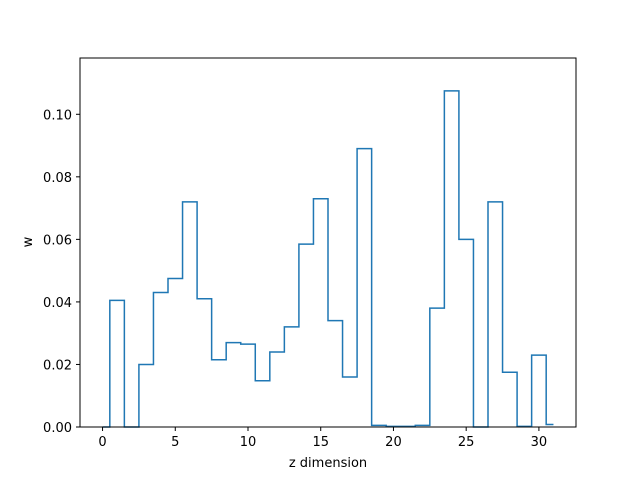 The height and width of the screenshot is (480, 640). Describe the element at coordinates (57, 178) in the screenshot. I see `y-tick-label: 0.08` at that location.